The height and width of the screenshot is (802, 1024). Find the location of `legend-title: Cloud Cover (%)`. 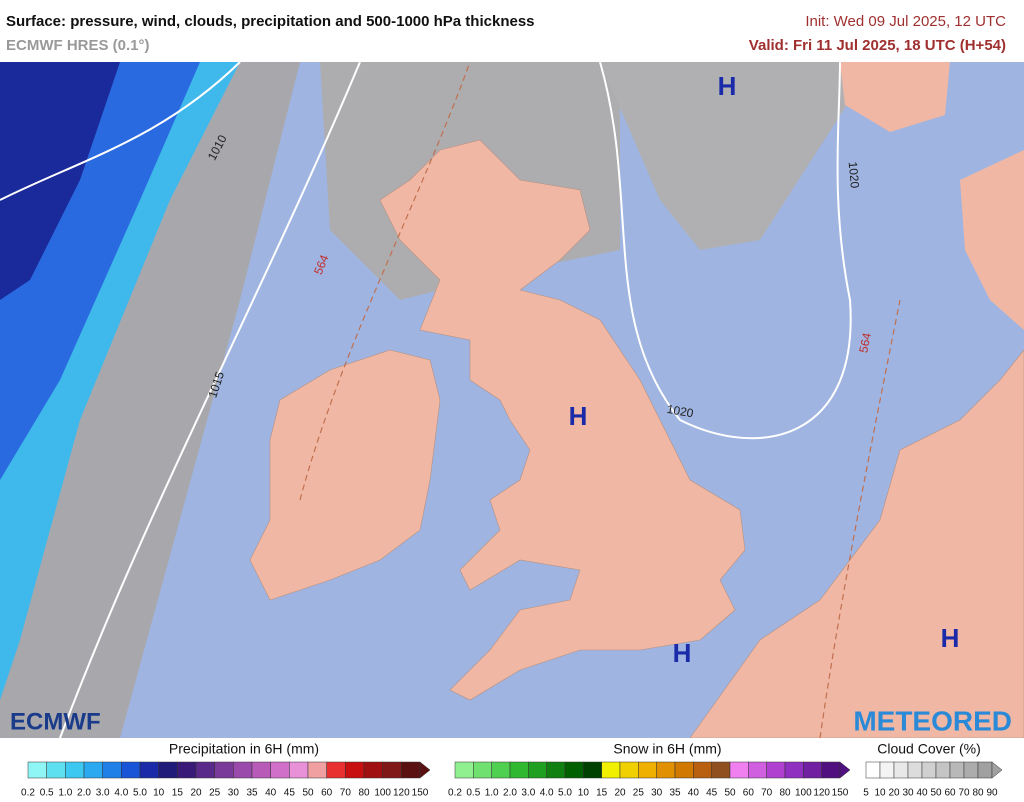

legend-title: Cloud Cover (%) is located at coordinates (928, 749).